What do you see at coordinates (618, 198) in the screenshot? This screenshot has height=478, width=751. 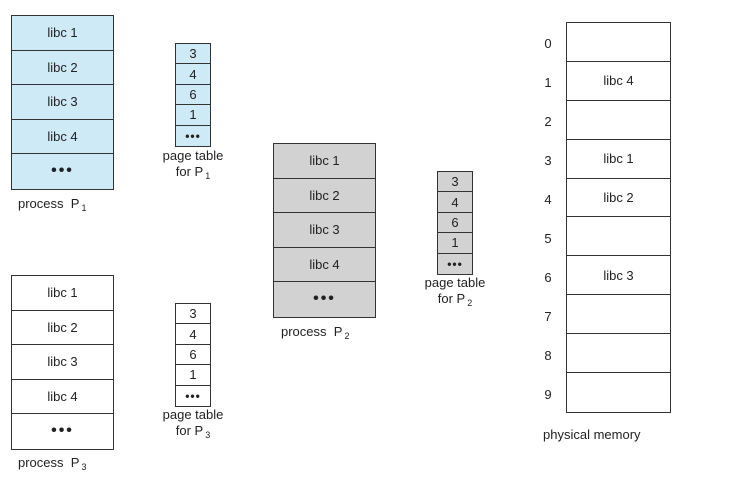 I see `memory-frame: libc 2` at bounding box center [618, 198].